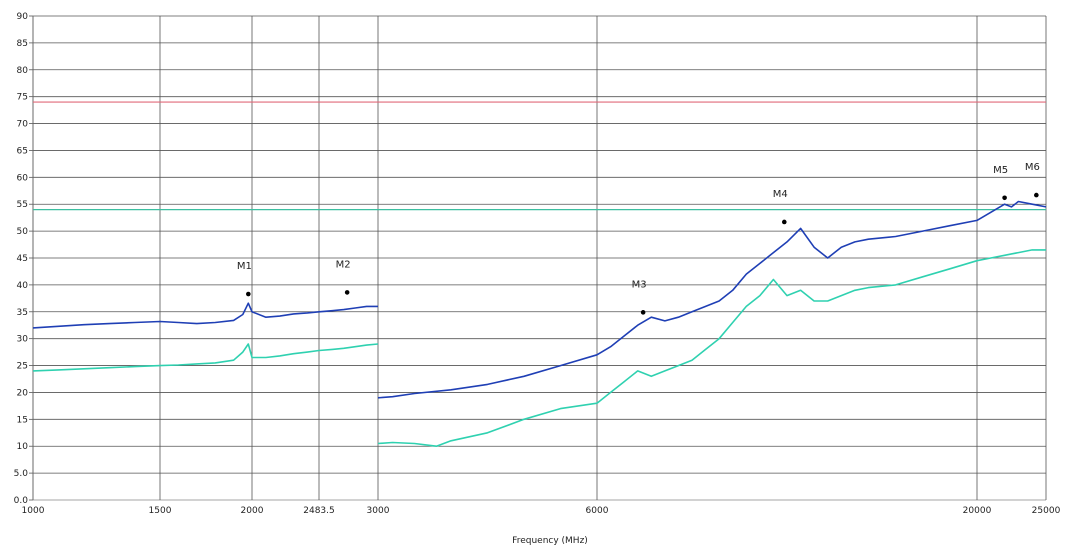  What do you see at coordinates (977, 511) in the screenshot?
I see `x-tick-label: 20000` at bounding box center [977, 511].